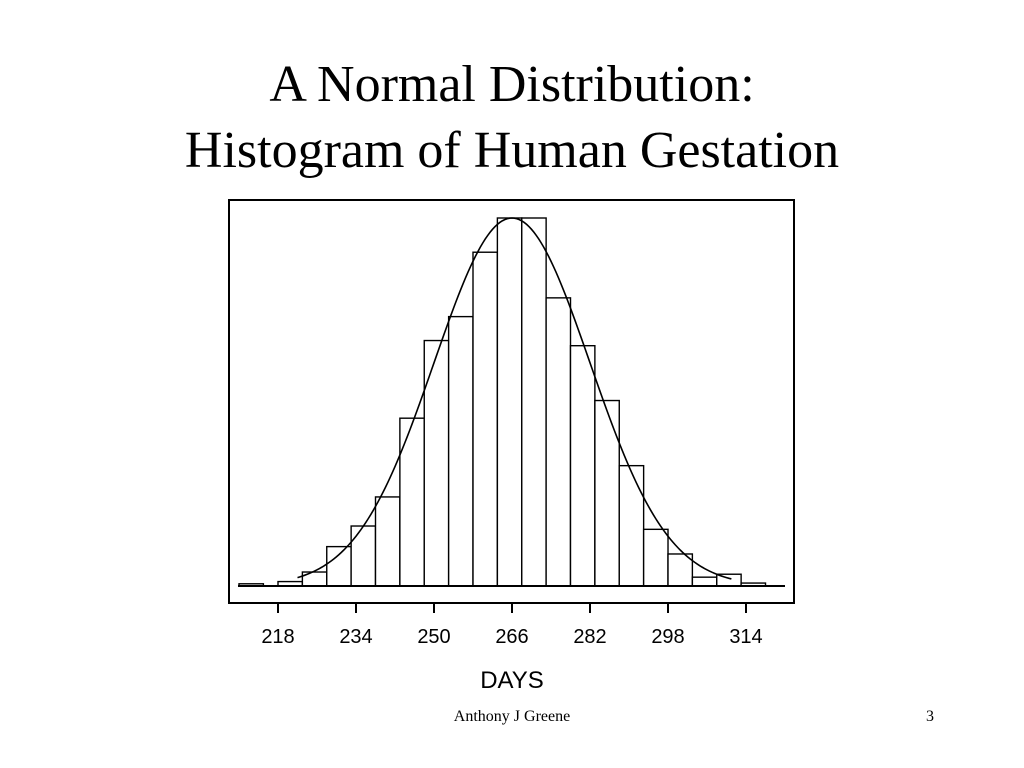 The height and width of the screenshot is (768, 1024). What do you see at coordinates (433, 637) in the screenshot?
I see `x-tick-label: 250` at bounding box center [433, 637].